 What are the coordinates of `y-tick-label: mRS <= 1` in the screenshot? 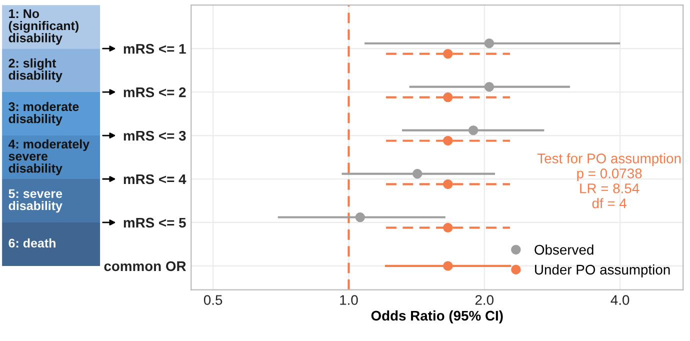 It's located at (155, 49).